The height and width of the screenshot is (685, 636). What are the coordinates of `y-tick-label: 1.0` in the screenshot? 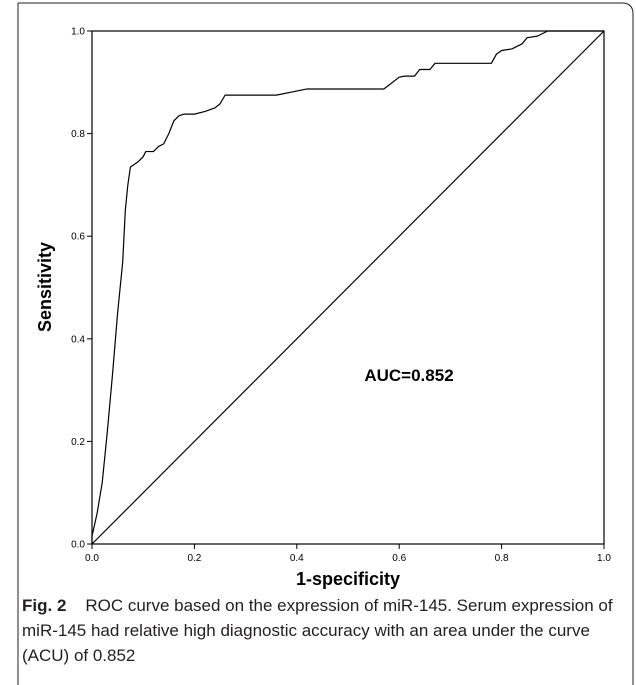 It's located at (78, 32).